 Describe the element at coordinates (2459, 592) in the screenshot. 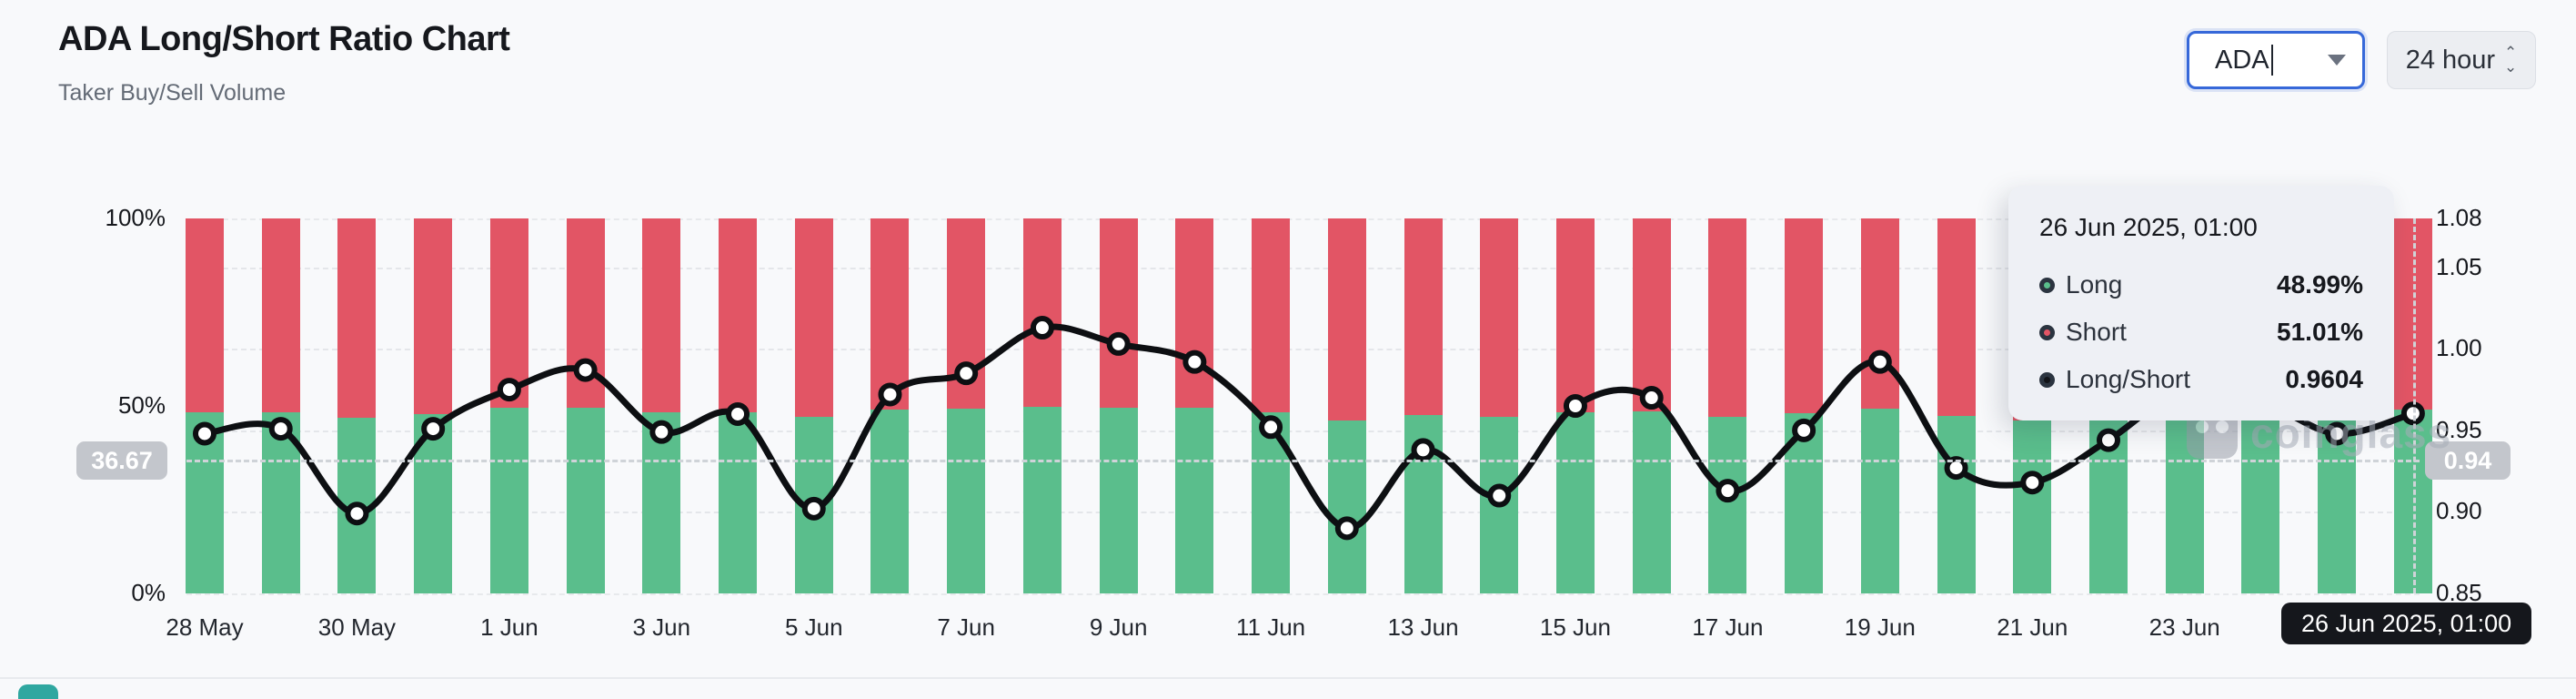

I see `right-axis-tick: 0.85` at that location.